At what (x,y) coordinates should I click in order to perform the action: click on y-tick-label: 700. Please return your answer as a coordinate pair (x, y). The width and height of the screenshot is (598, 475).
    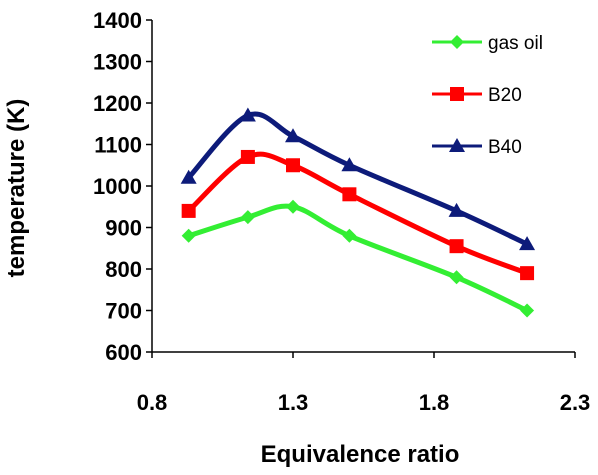
    Looking at the image, I should click on (123, 311).